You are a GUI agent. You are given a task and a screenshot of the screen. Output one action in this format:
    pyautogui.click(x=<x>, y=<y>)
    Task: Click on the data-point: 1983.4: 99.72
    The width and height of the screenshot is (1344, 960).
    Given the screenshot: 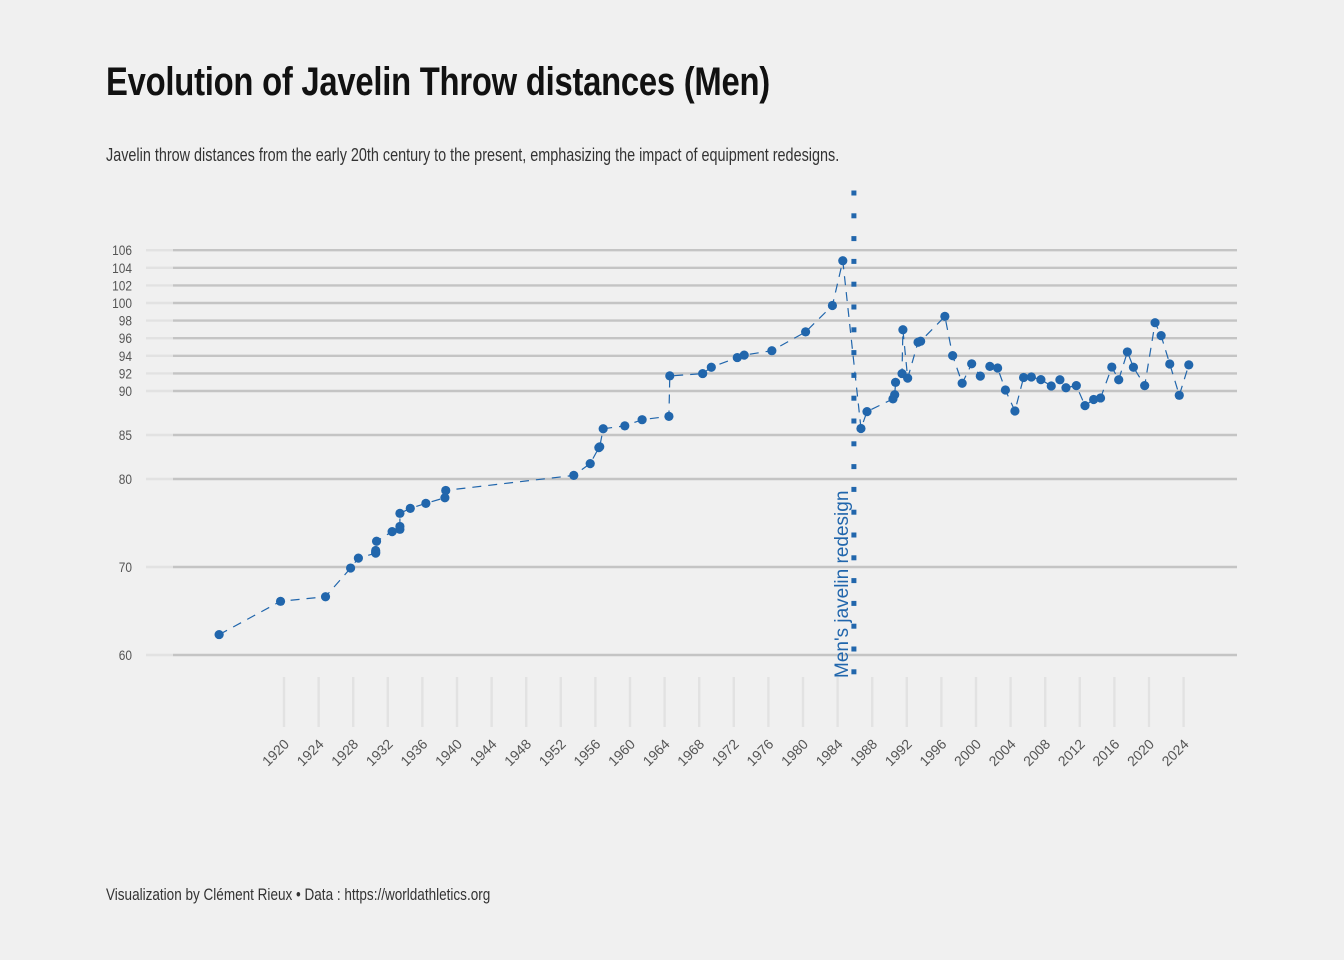 What is the action you would take?
    pyautogui.click(x=832, y=305)
    